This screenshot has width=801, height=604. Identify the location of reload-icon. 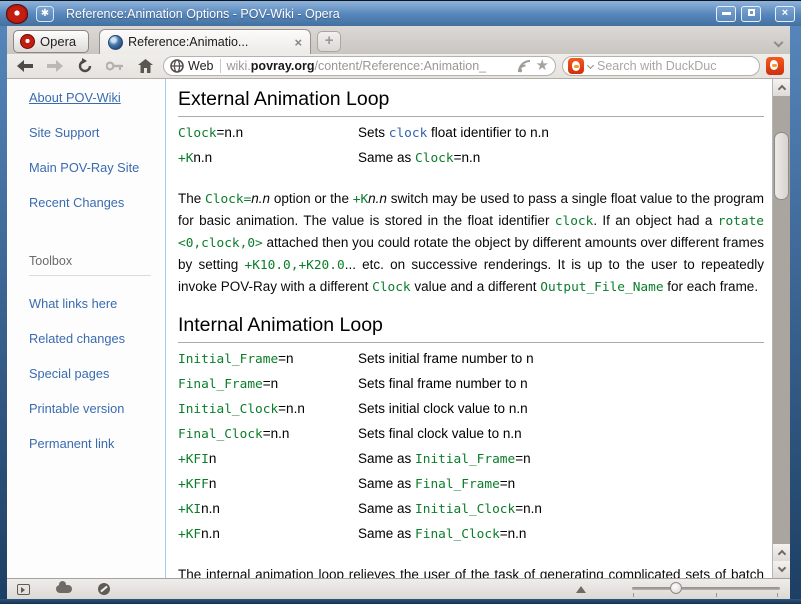
(85, 65).